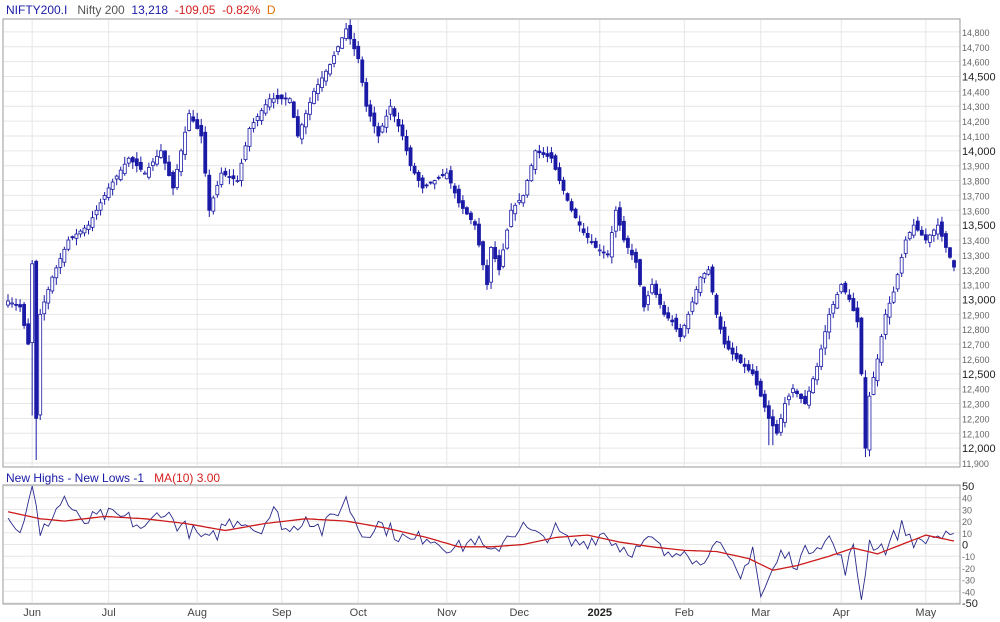 Image resolution: width=1000 pixels, height=622 pixels. What do you see at coordinates (967, 534) in the screenshot?
I see `indicator-tick-label: 10` at bounding box center [967, 534].